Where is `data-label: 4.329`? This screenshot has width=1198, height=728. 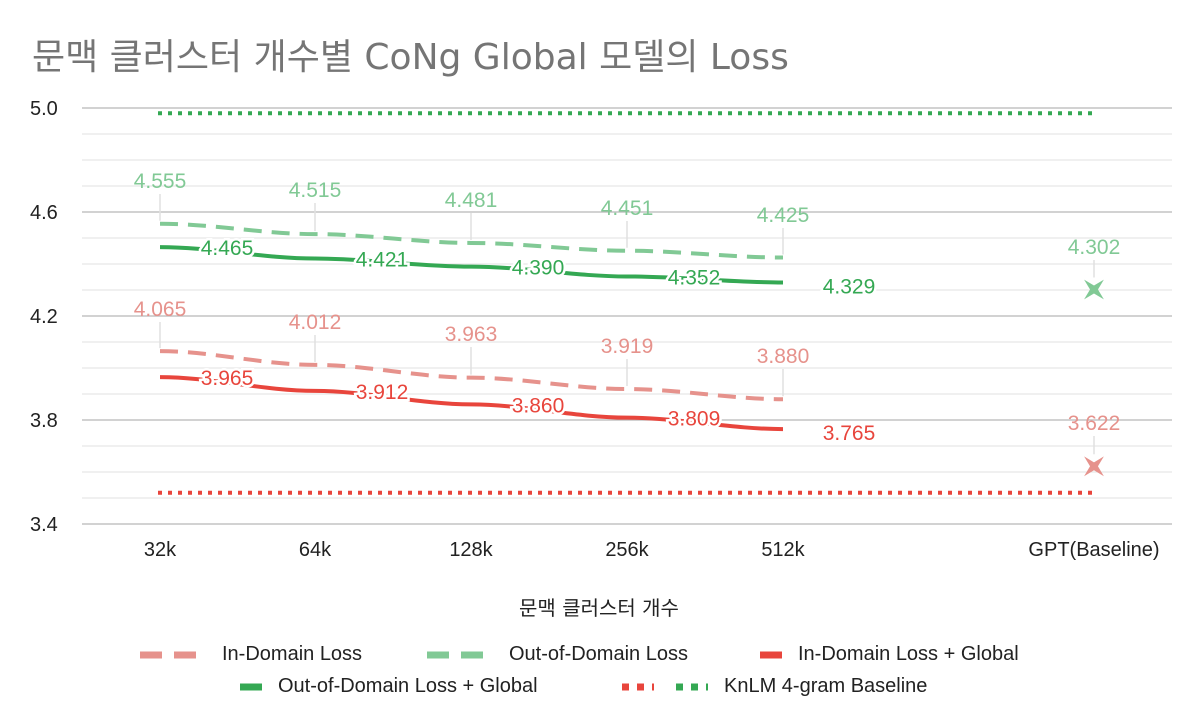 data-label: 4.329 is located at coordinates (849, 286).